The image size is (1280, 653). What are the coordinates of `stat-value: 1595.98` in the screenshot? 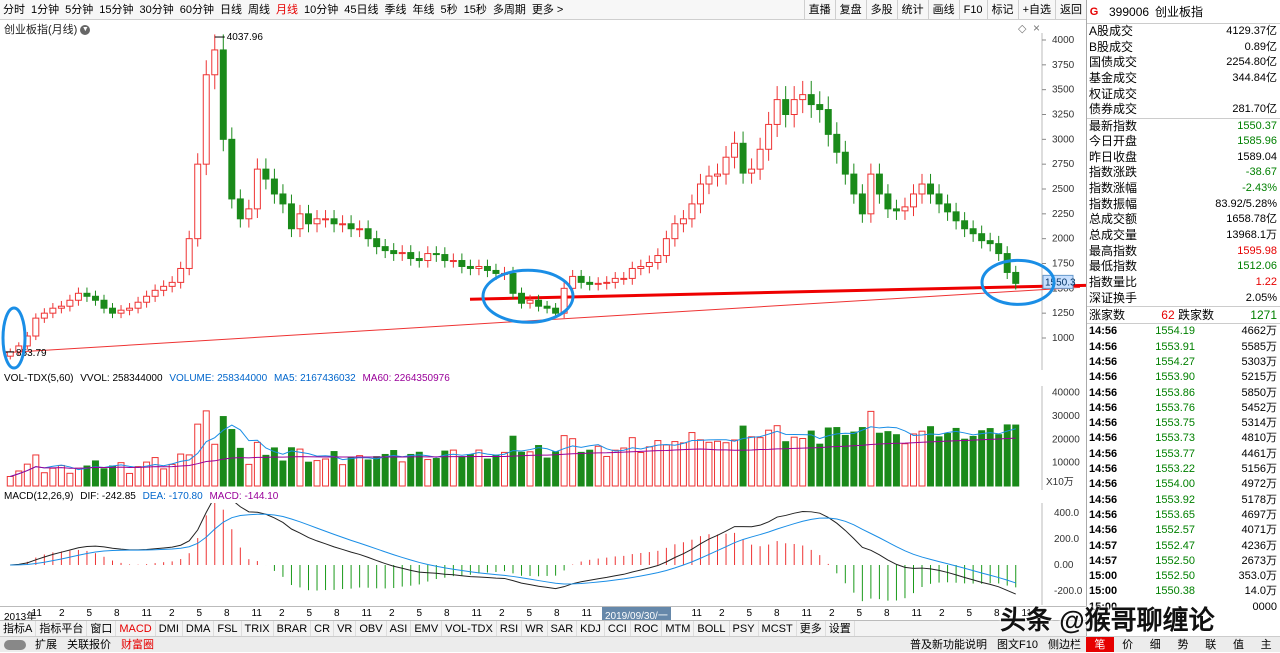 It's located at (1257, 250).